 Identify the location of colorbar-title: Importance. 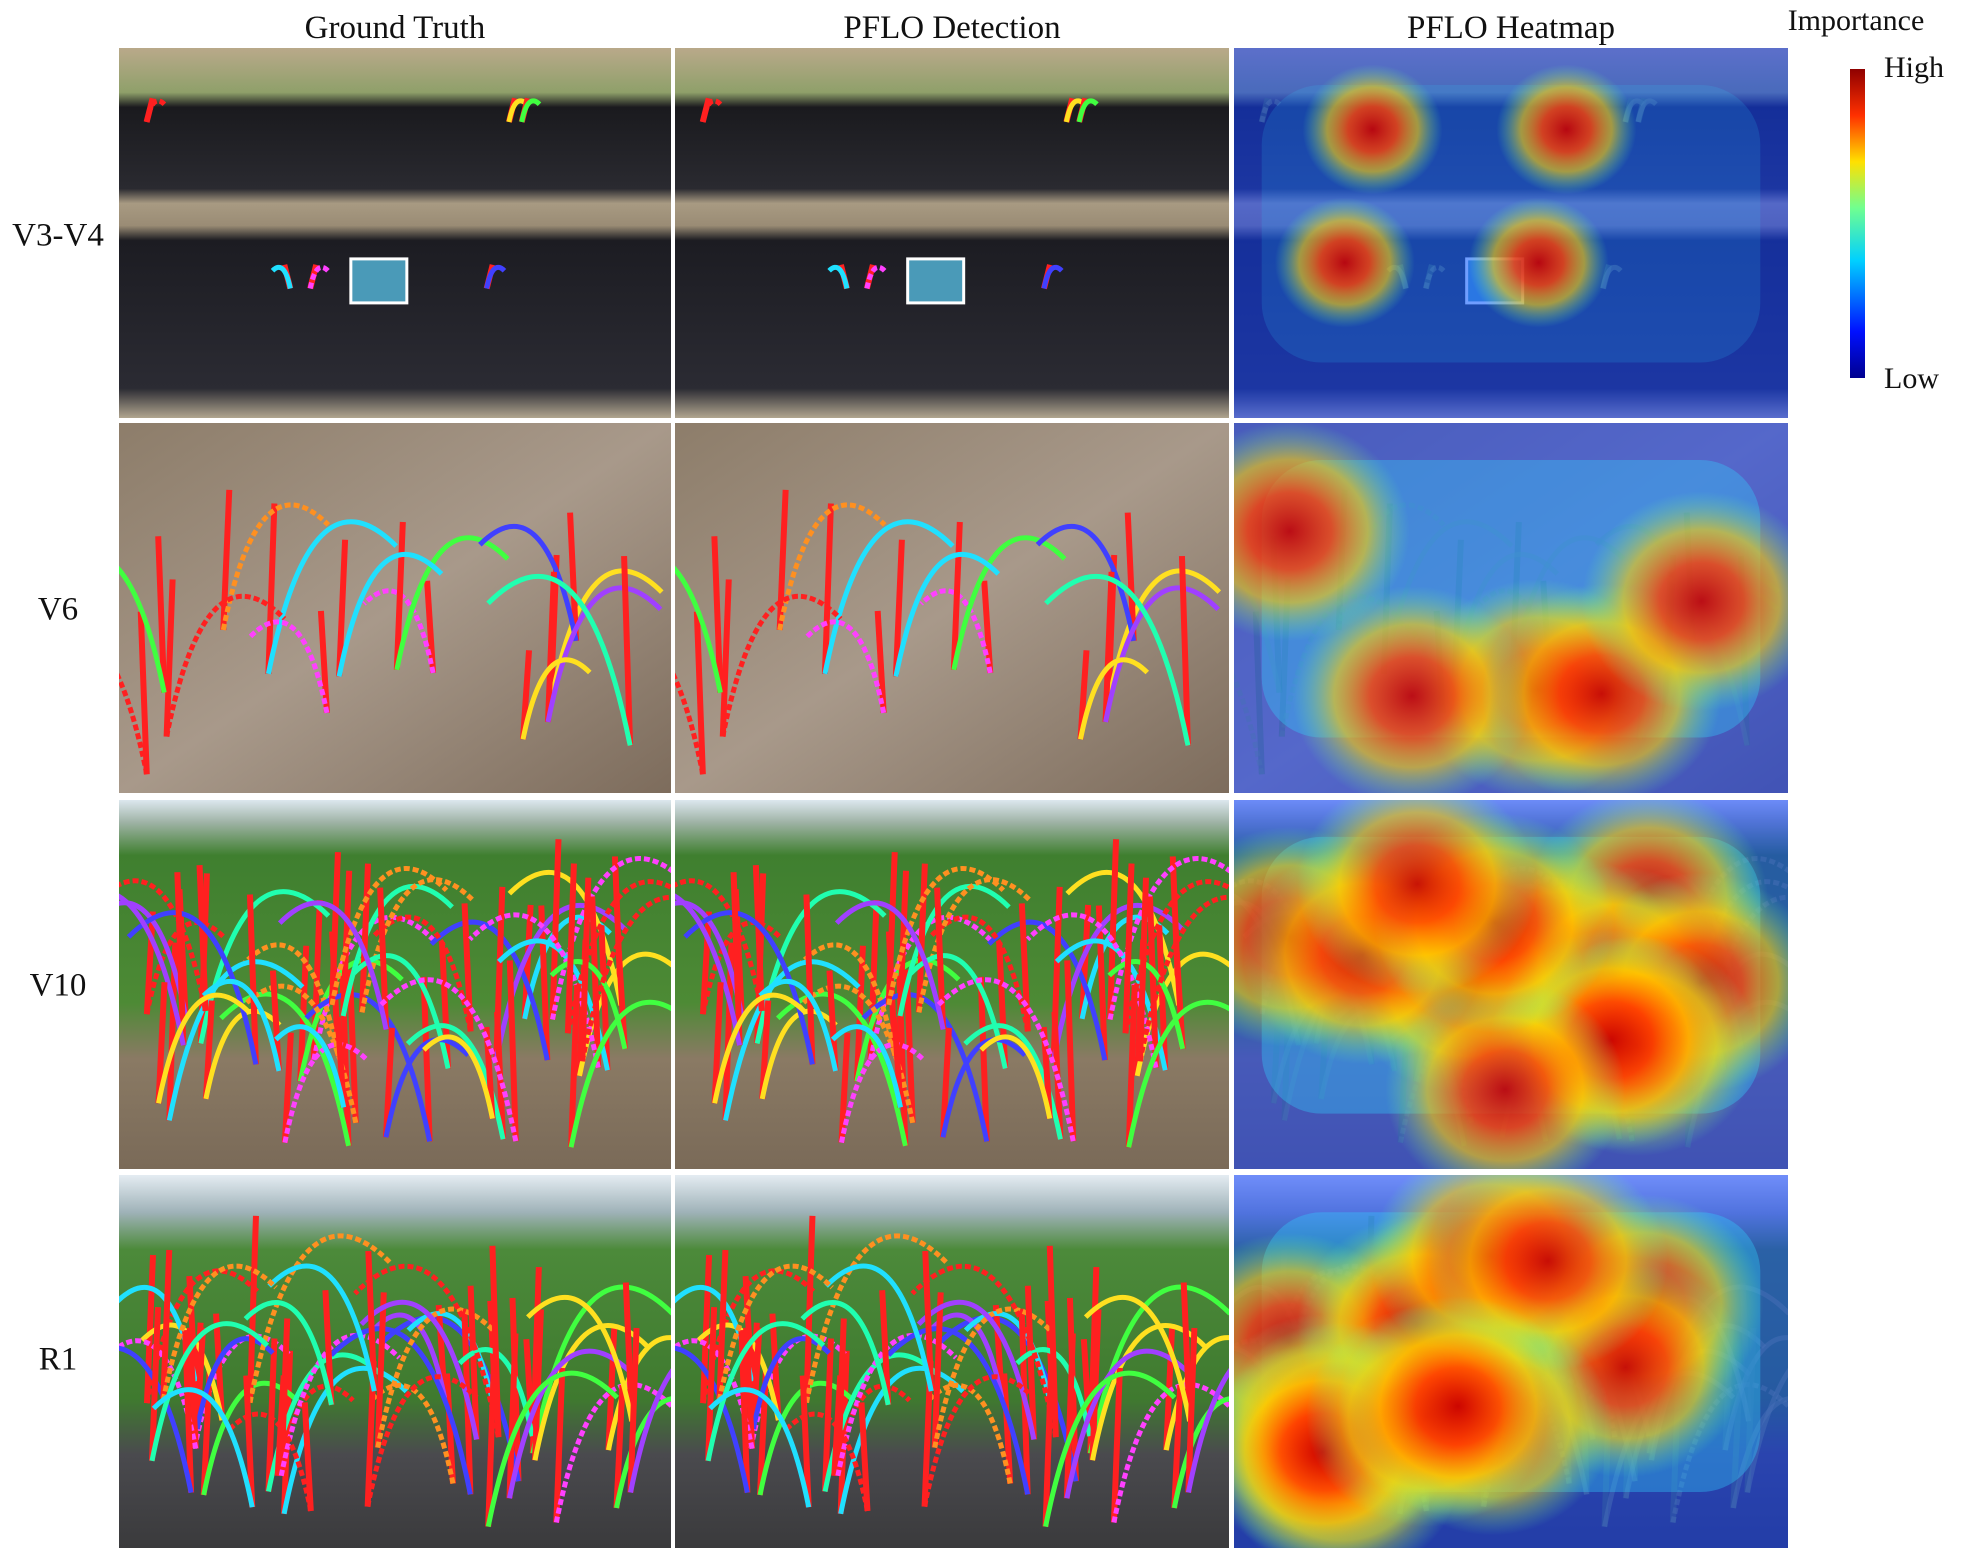
(1856, 20).